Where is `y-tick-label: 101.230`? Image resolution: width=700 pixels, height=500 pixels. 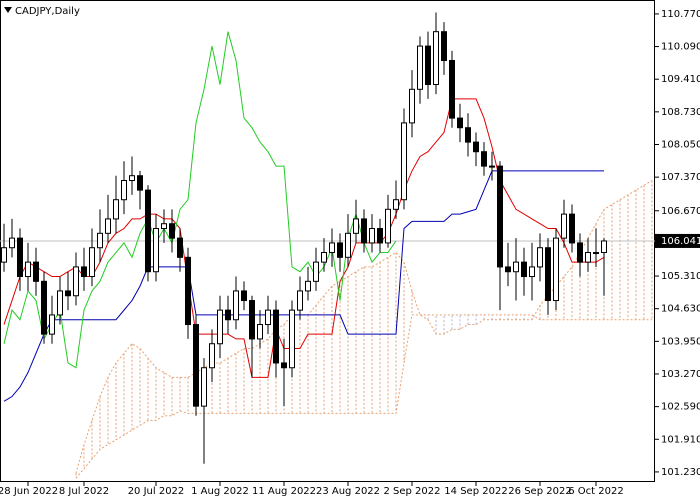 y-tick-label: 101.230 is located at coordinates (680, 472).